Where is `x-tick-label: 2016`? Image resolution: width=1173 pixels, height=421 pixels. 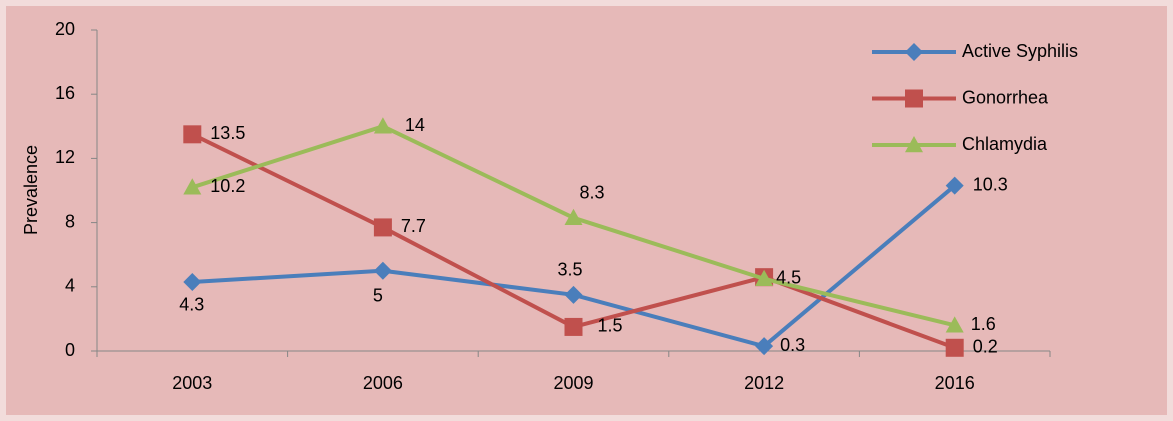
x-tick-label: 2016 is located at coordinates (955, 383).